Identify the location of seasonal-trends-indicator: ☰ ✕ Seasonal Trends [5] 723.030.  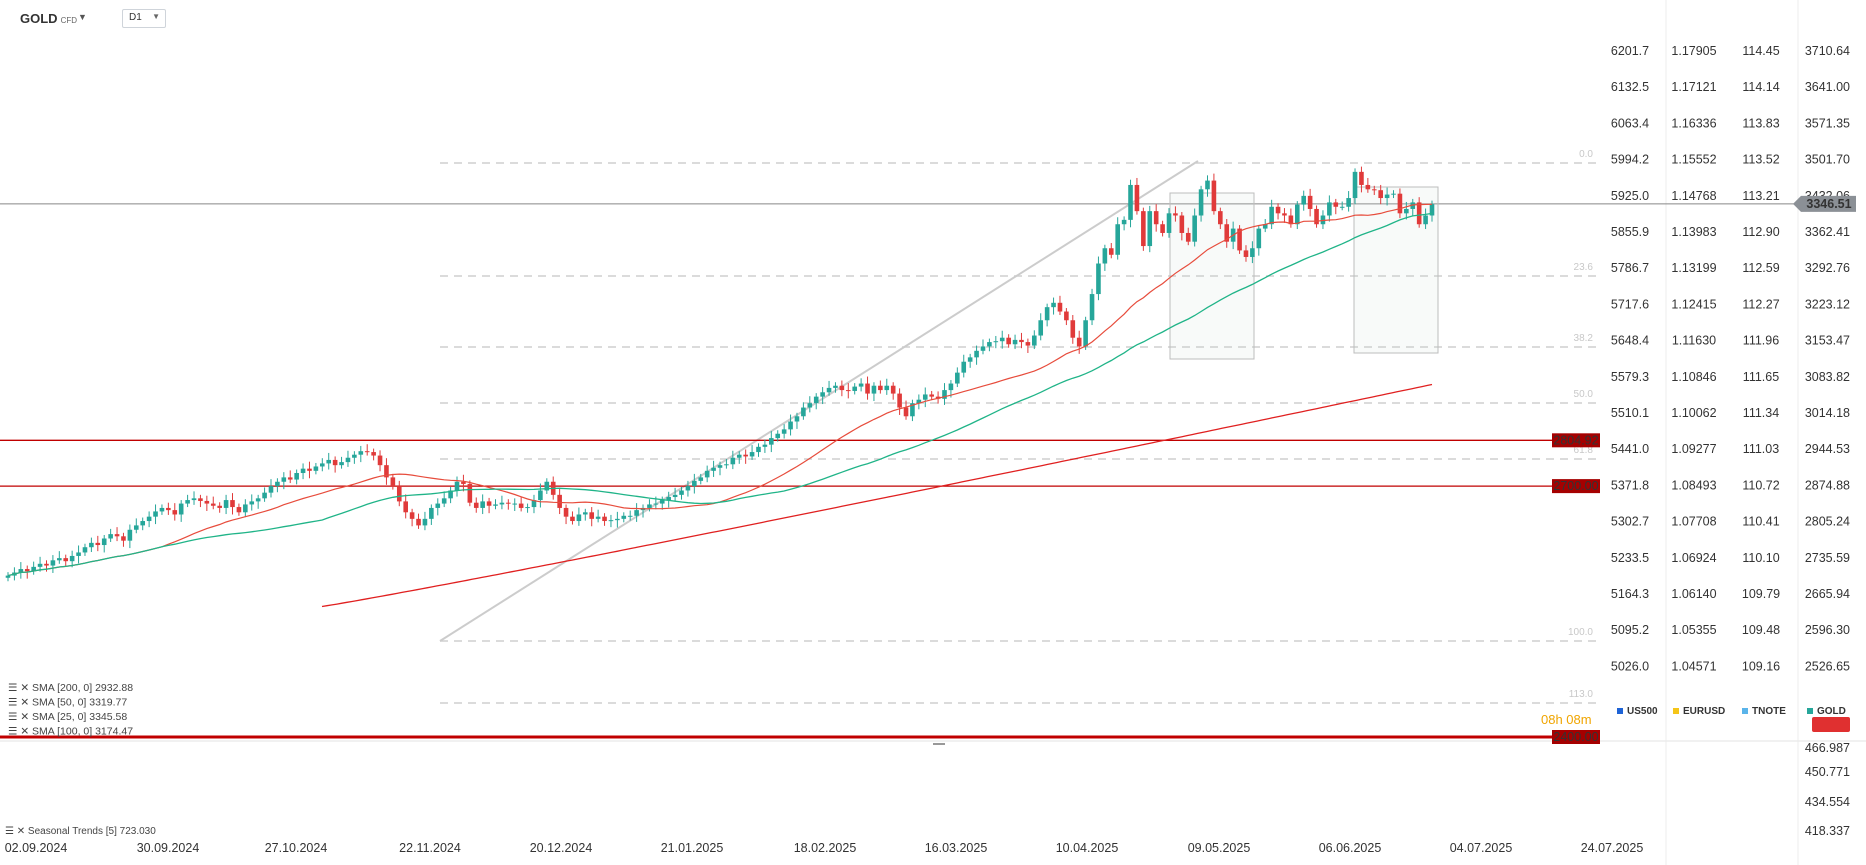
(80, 831).